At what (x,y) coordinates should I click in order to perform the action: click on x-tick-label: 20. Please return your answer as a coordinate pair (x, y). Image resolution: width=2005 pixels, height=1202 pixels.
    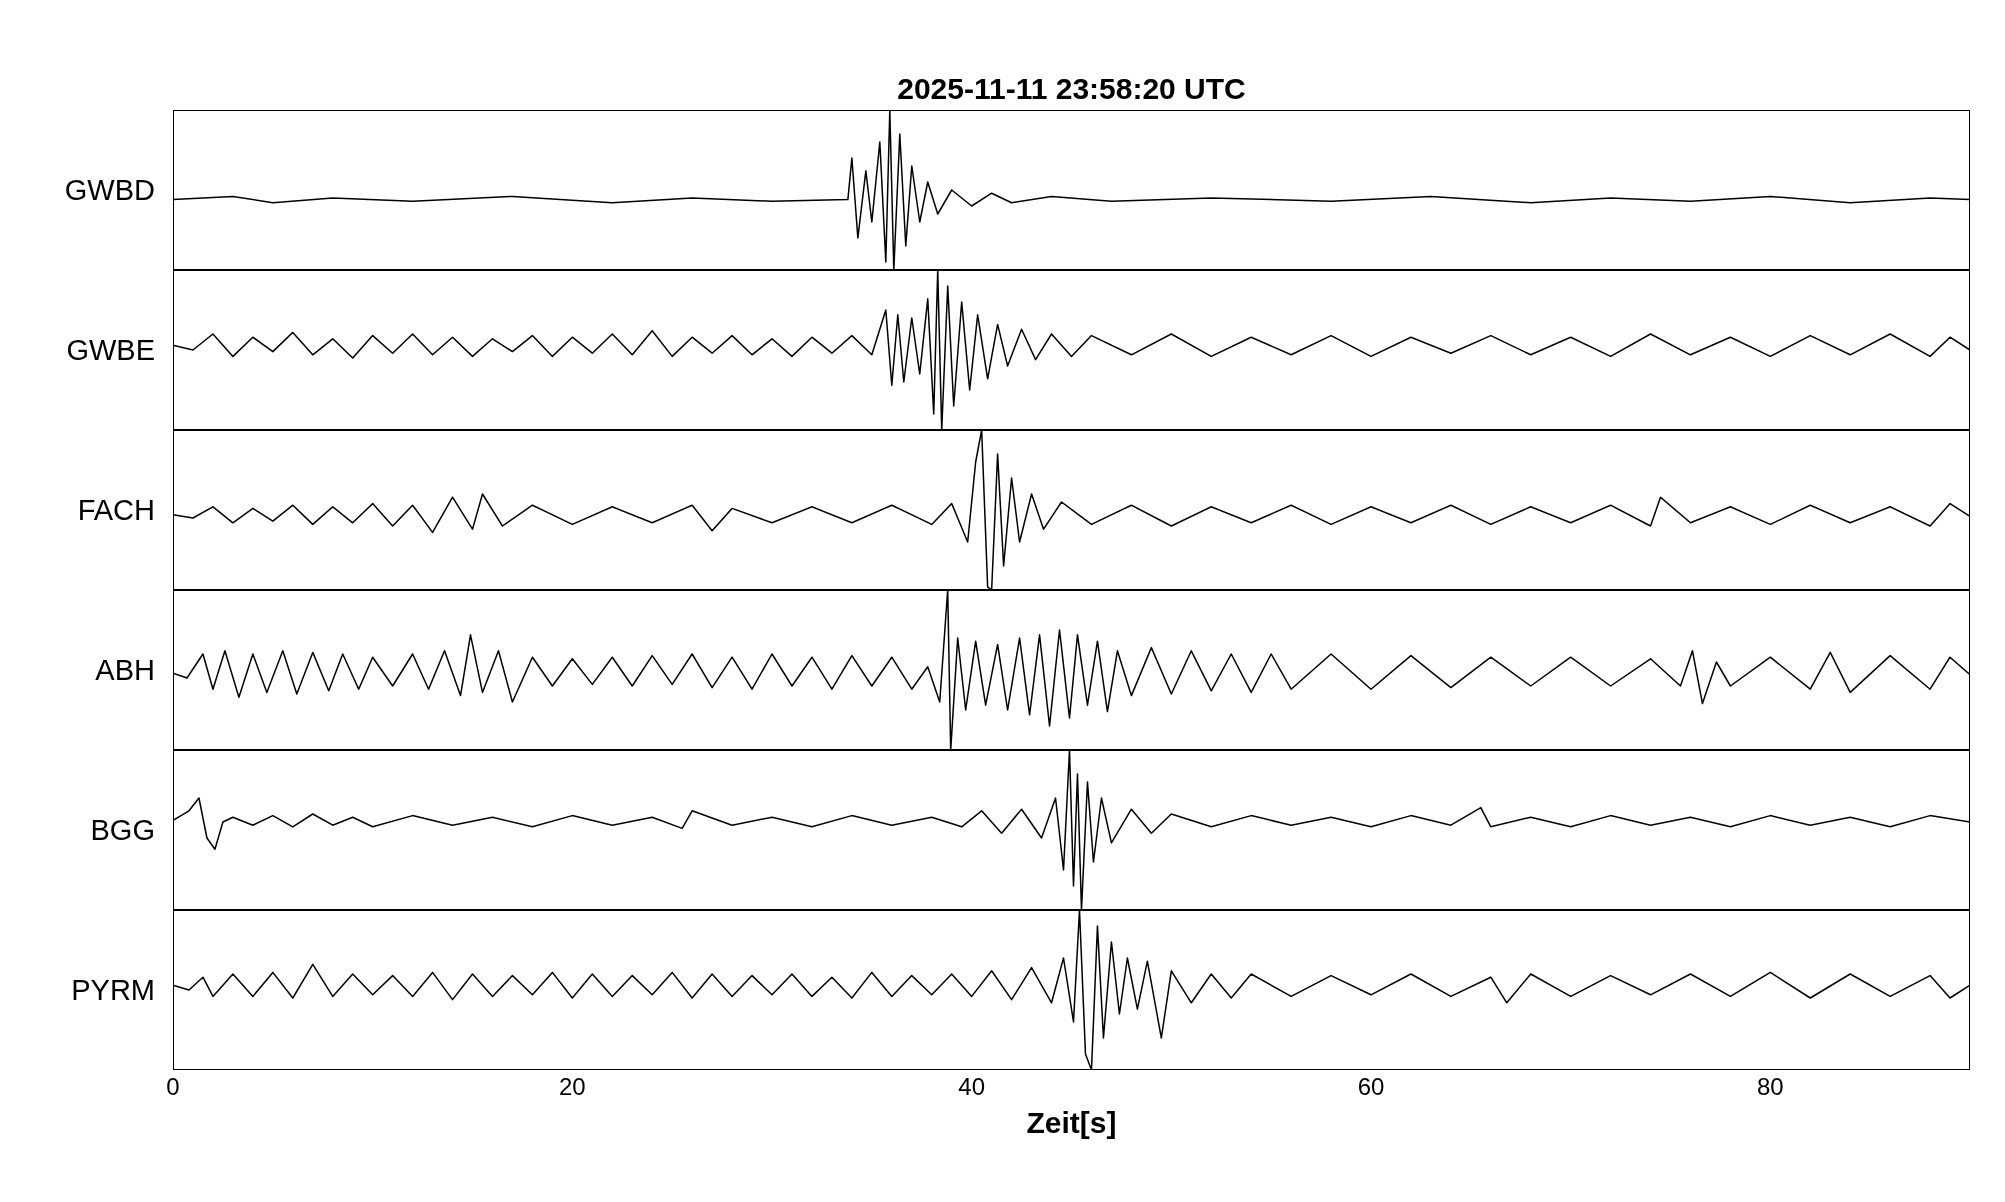
    Looking at the image, I should click on (572, 1087).